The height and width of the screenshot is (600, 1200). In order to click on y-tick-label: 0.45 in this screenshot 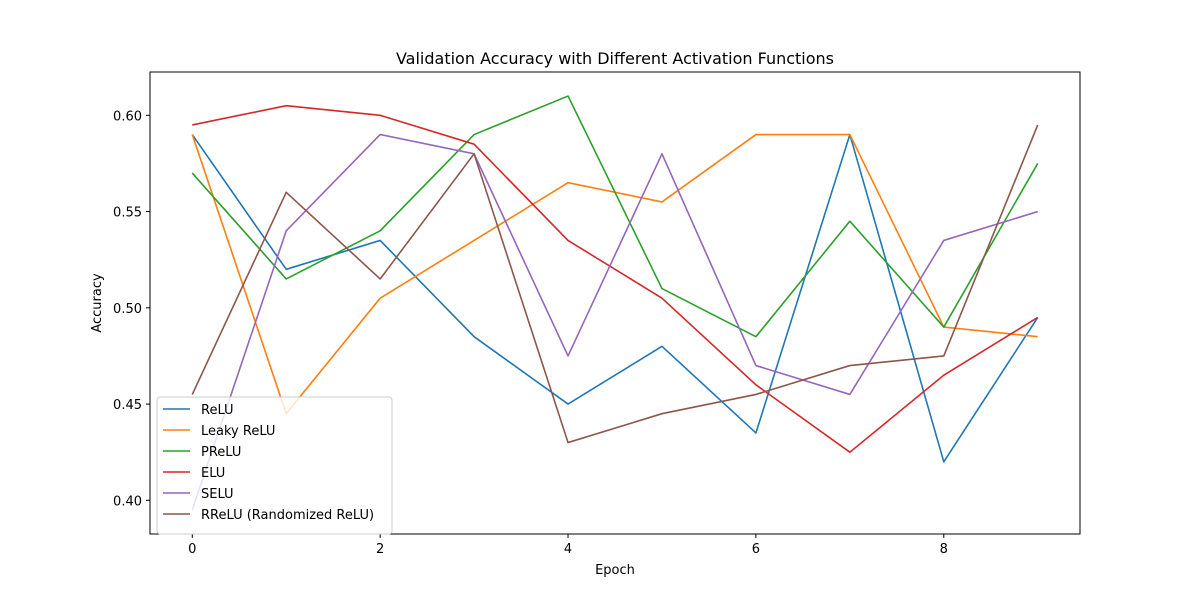, I will do `click(127, 405)`.